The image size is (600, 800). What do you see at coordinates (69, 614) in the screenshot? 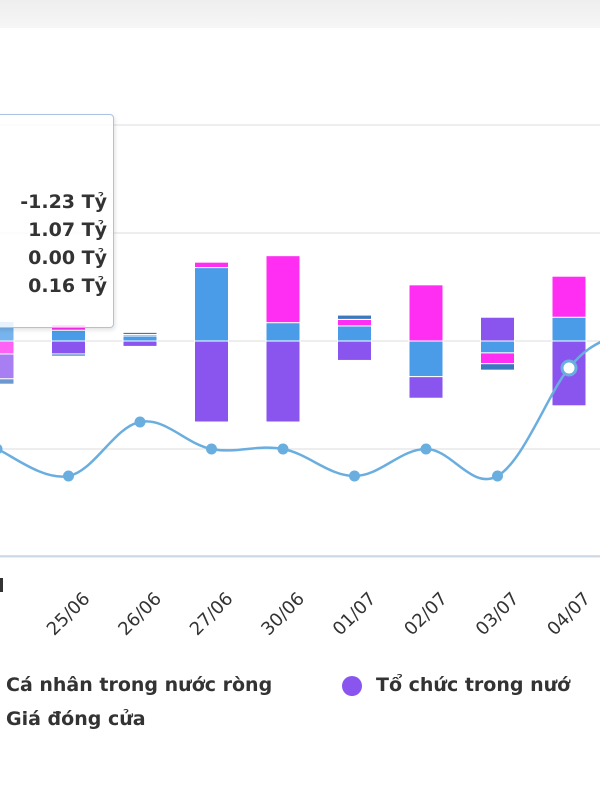
I see `x-tick-label: 25/06` at bounding box center [69, 614].